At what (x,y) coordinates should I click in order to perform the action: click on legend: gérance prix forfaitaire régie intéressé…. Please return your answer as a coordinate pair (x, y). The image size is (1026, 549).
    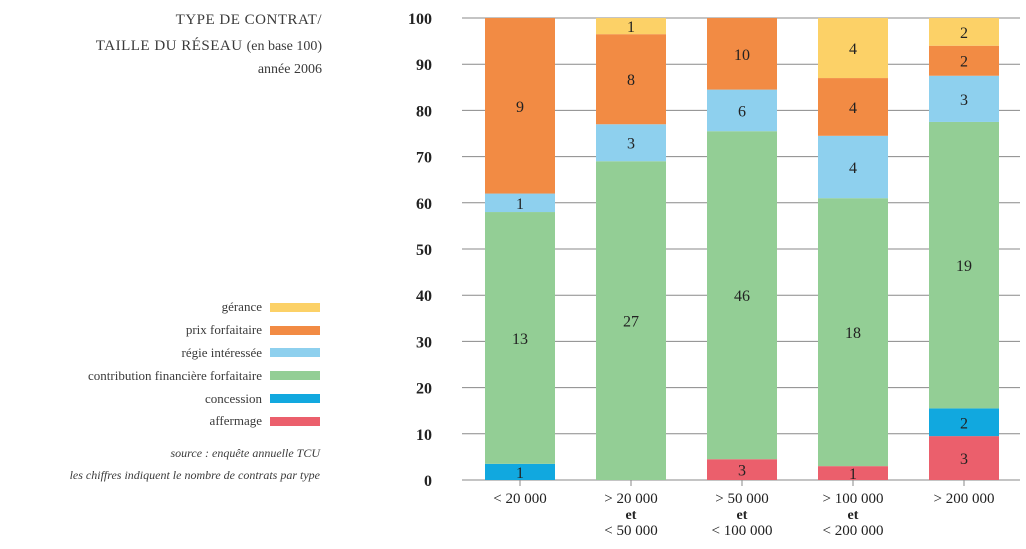
    Looking at the image, I should click on (204, 364).